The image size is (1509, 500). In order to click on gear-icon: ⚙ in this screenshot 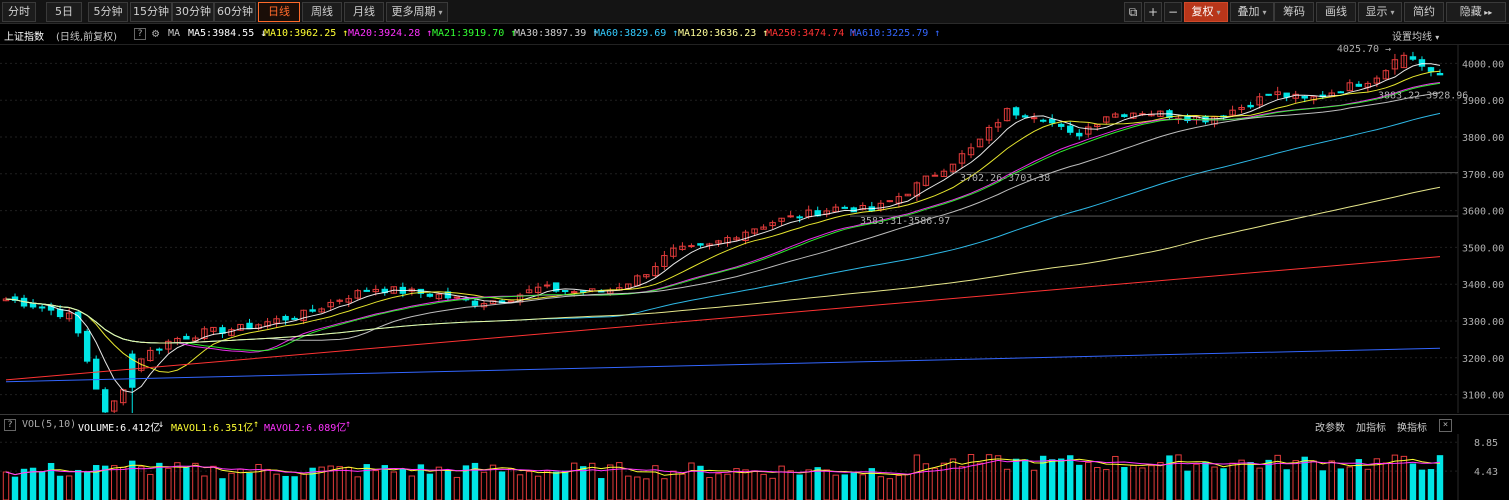, I will do `click(156, 33)`.